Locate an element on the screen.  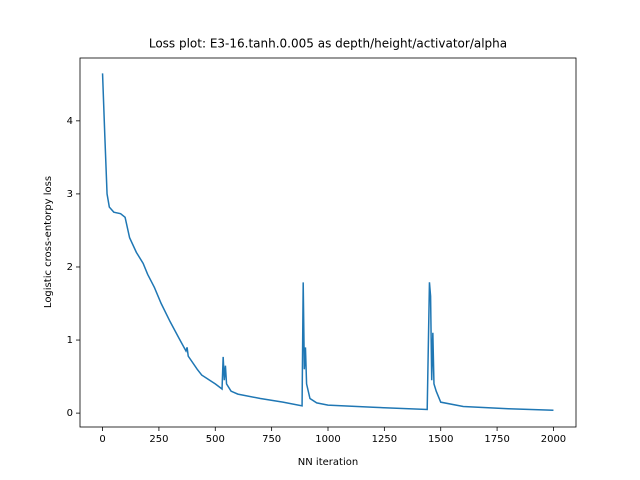
x-tick-label: 1750 is located at coordinates (496, 439).